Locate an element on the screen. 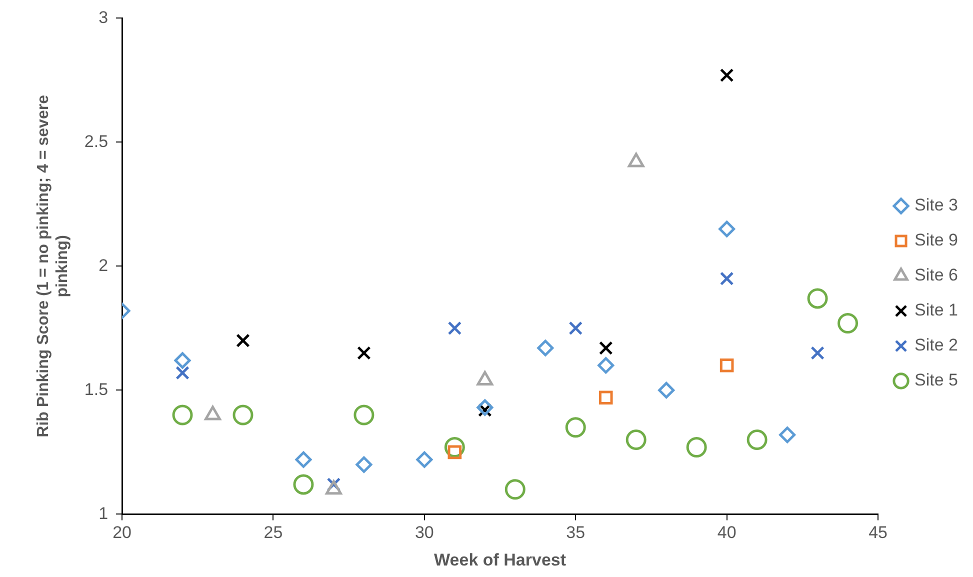 The width and height of the screenshot is (973, 577). x-tick-label: 45 is located at coordinates (878, 532).